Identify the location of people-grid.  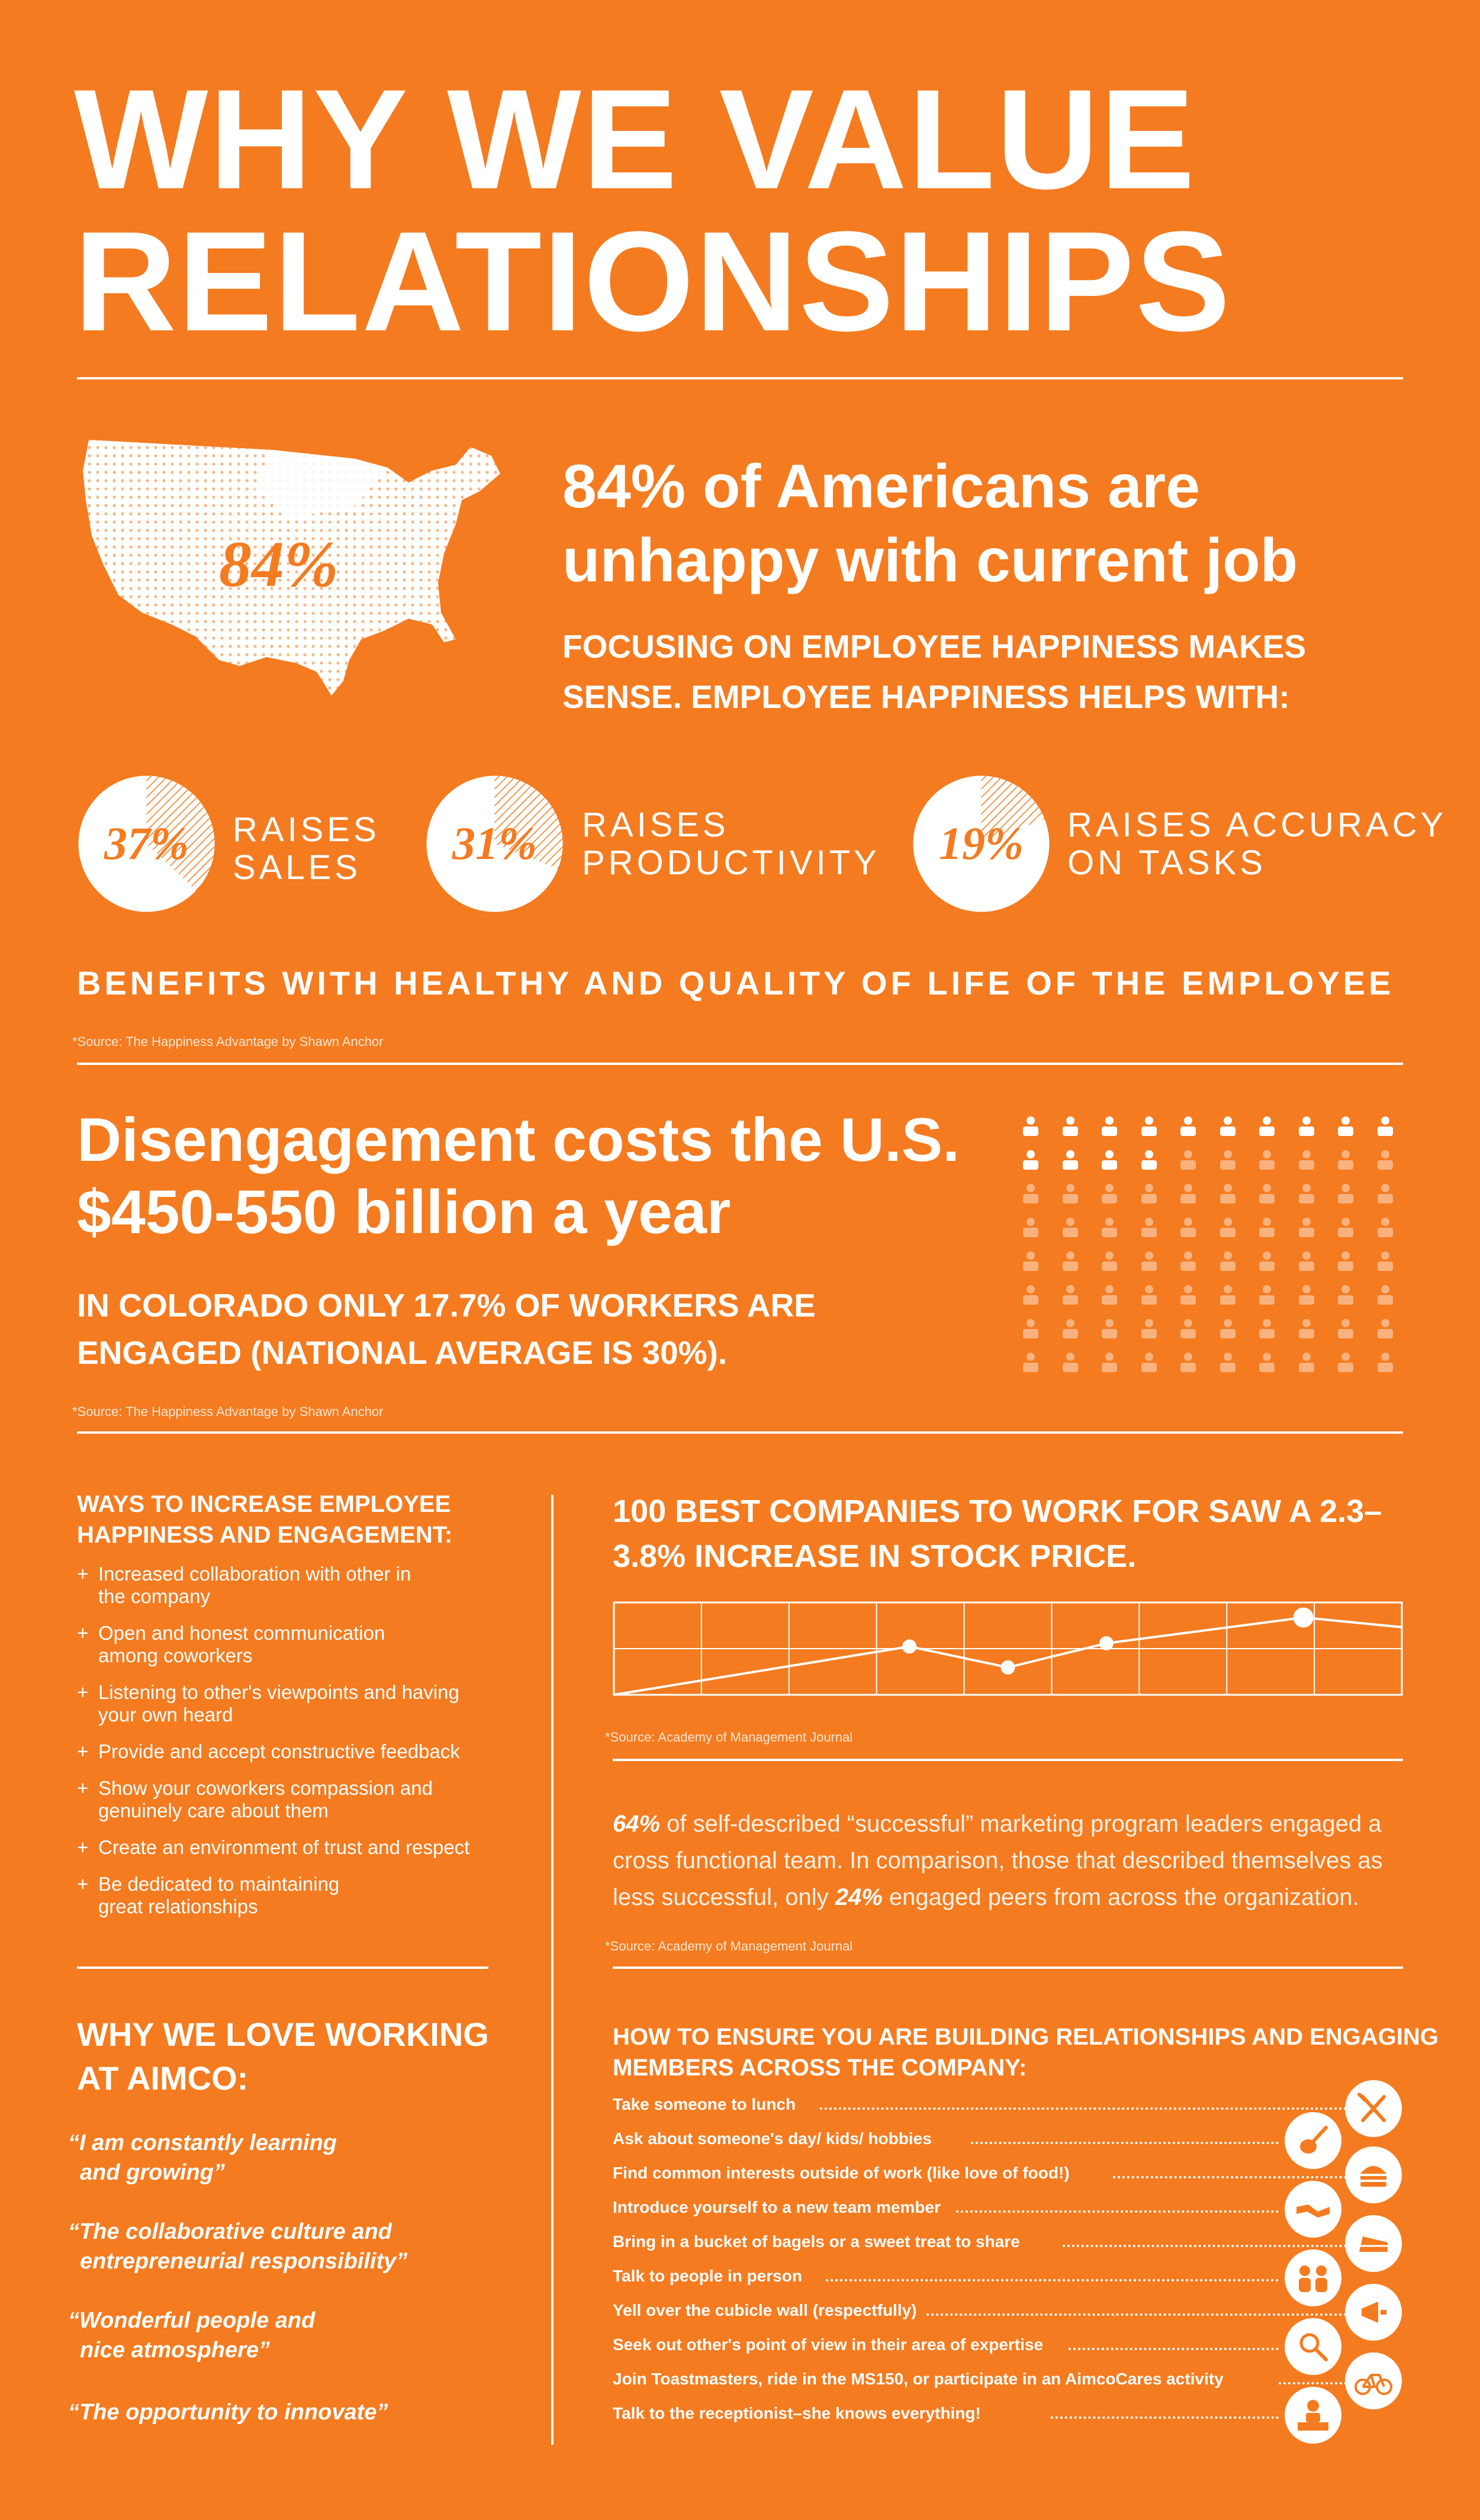
(1210, 1249).